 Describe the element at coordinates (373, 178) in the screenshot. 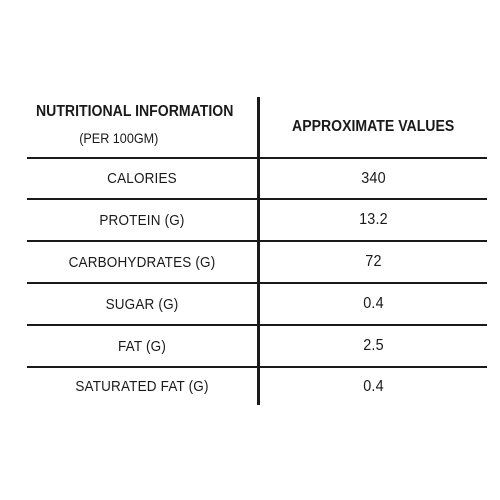

I see `row-value-calories: 340` at that location.